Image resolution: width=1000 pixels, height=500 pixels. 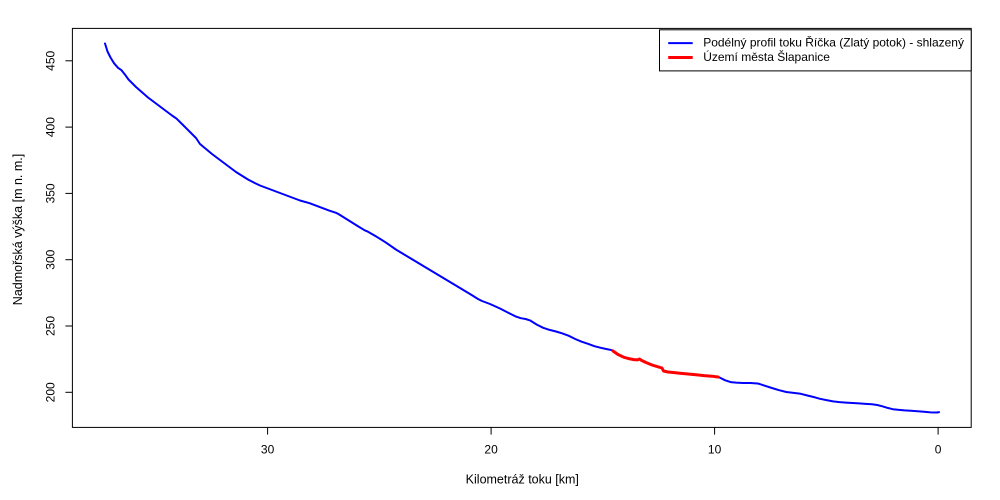 What do you see at coordinates (938, 450) in the screenshot?
I see `svg-text: 0` at bounding box center [938, 450].